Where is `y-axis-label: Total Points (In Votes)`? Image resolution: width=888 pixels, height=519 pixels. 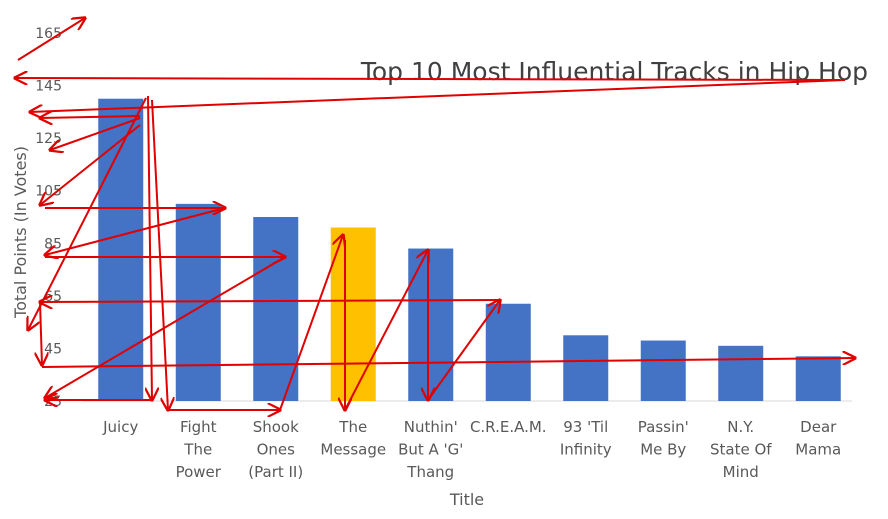
y-axis-label: Total Points (In Votes) is located at coordinates (20, 232).